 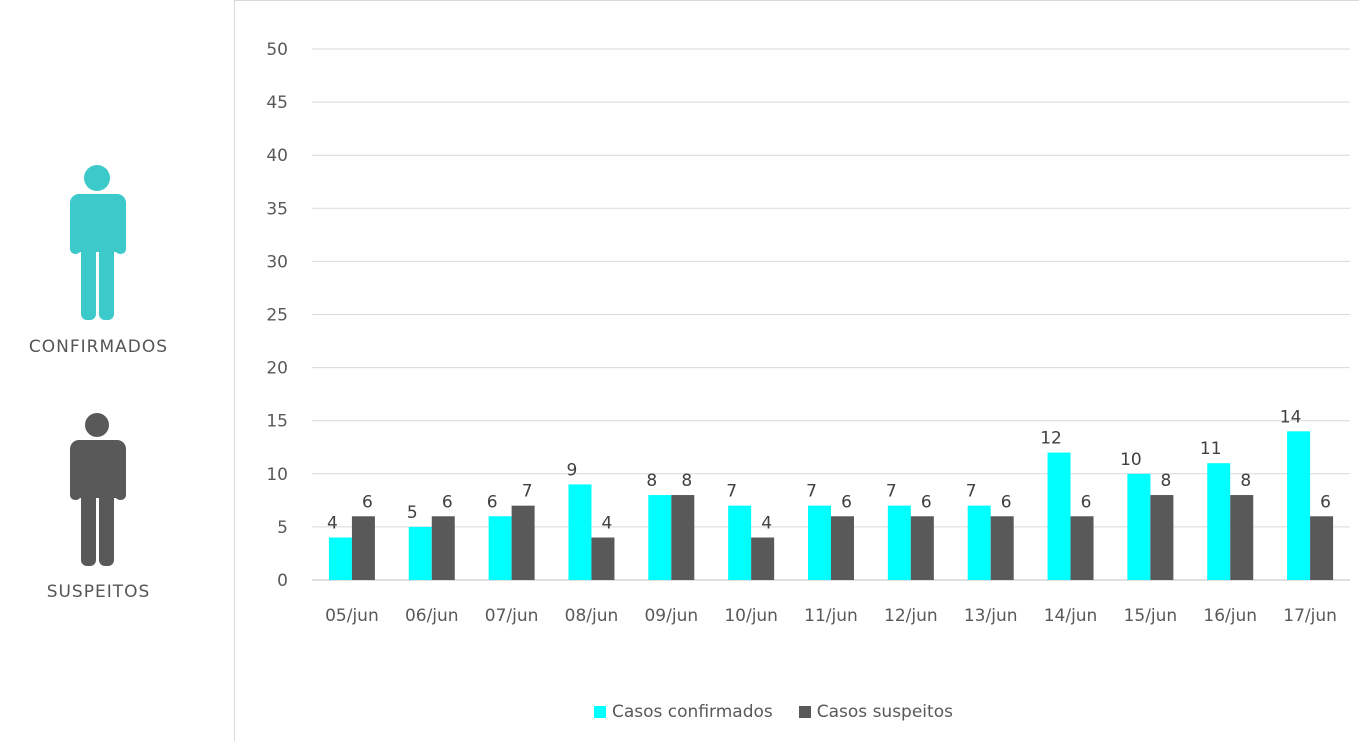 I want to click on data-label-confirmed: 6, so click(x=492, y=502).